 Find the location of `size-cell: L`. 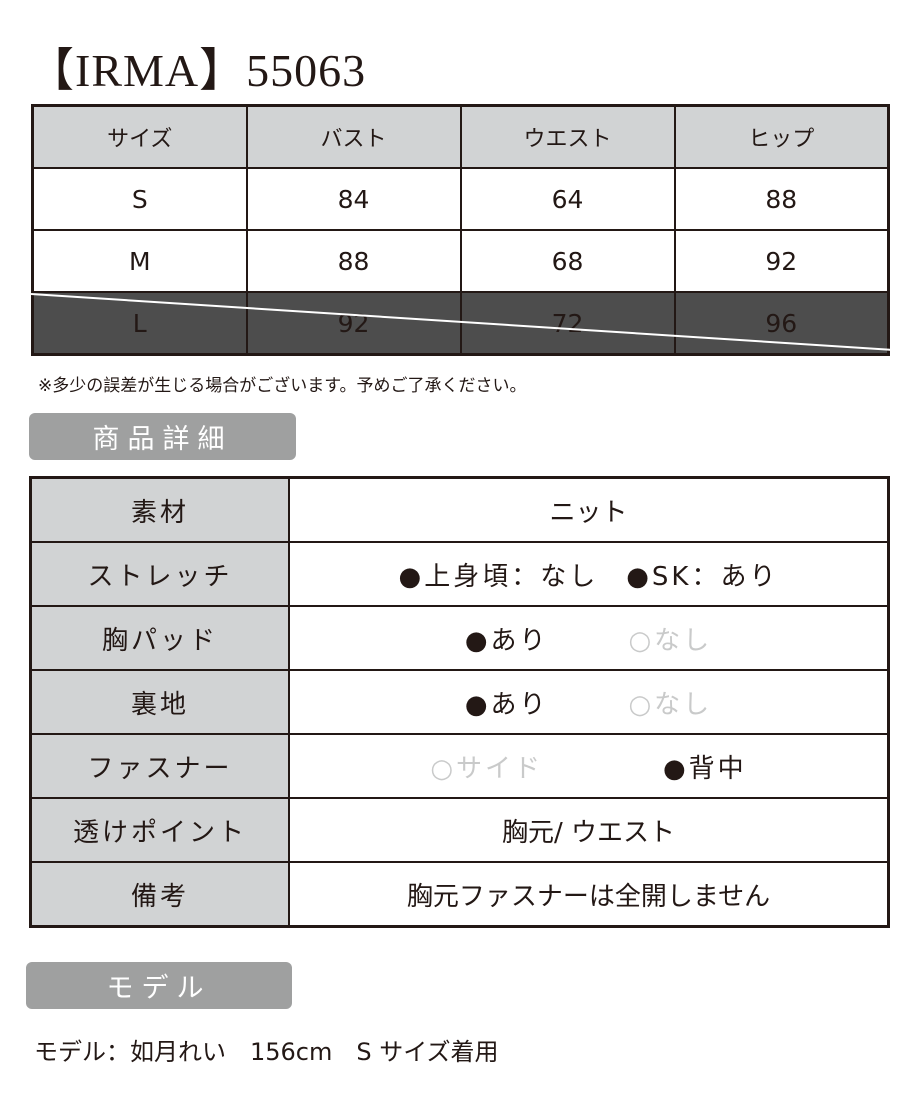

size-cell: L is located at coordinates (139, 323).